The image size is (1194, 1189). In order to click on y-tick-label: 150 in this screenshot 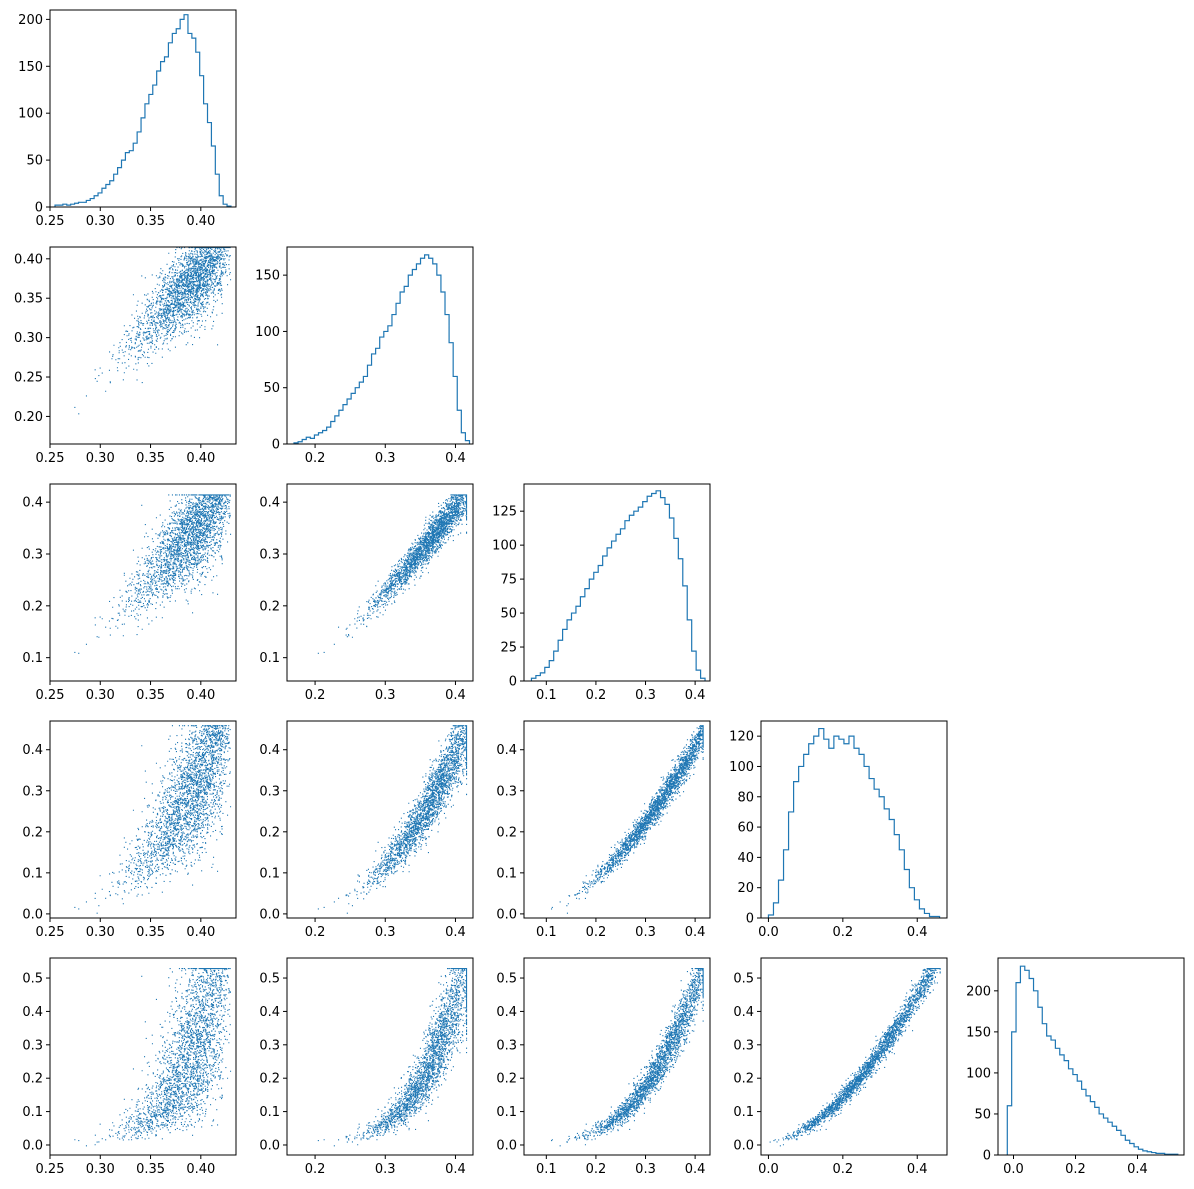, I will do `click(30, 67)`.